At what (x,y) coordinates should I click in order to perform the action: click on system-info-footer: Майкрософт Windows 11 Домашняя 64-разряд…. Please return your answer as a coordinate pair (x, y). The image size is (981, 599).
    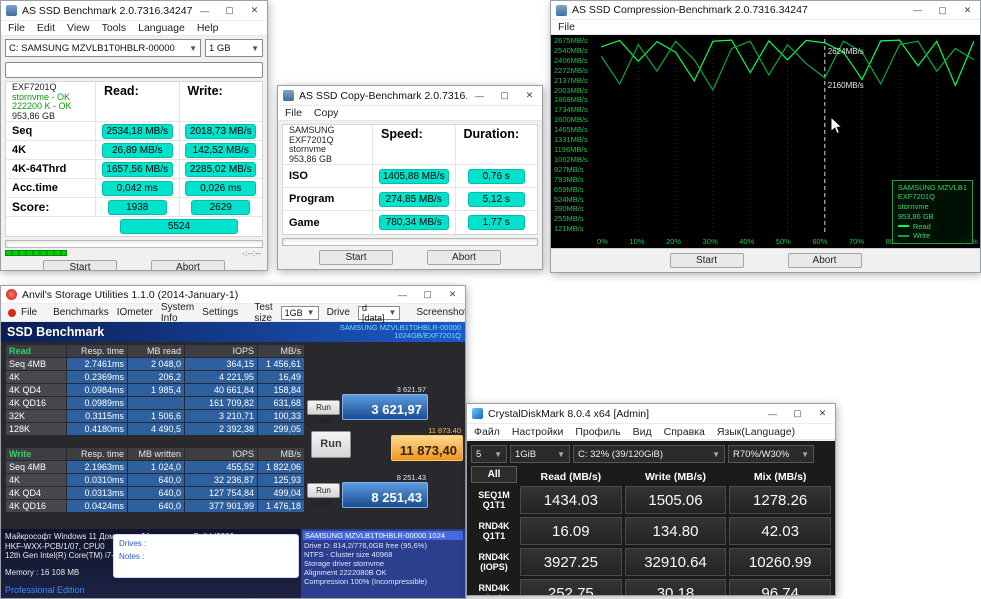
    Looking at the image, I should click on (233, 563).